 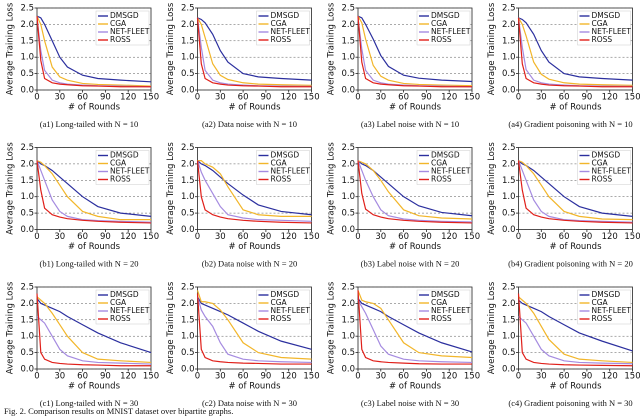 I want to click on subplot-caption: (c1) Long-tailed with N = 30, so click(x=89, y=403).